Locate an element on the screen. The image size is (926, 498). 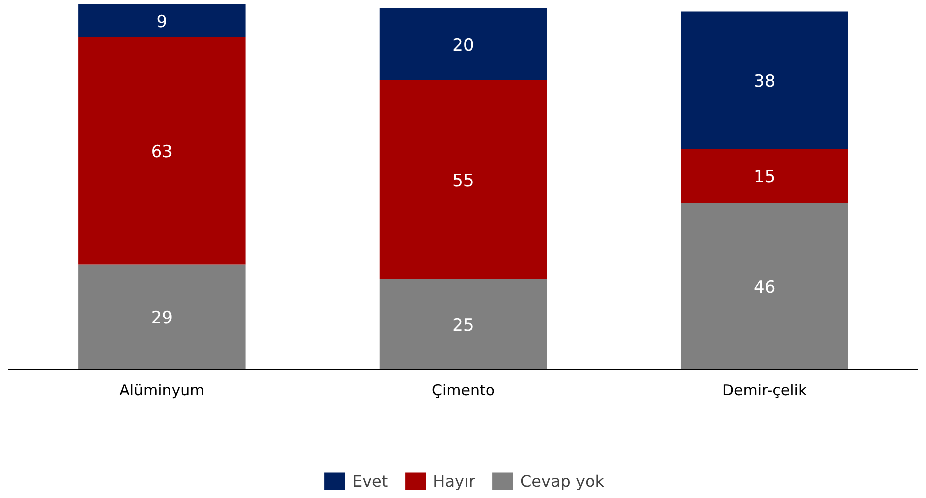
data-label: 20 is located at coordinates (463, 46).